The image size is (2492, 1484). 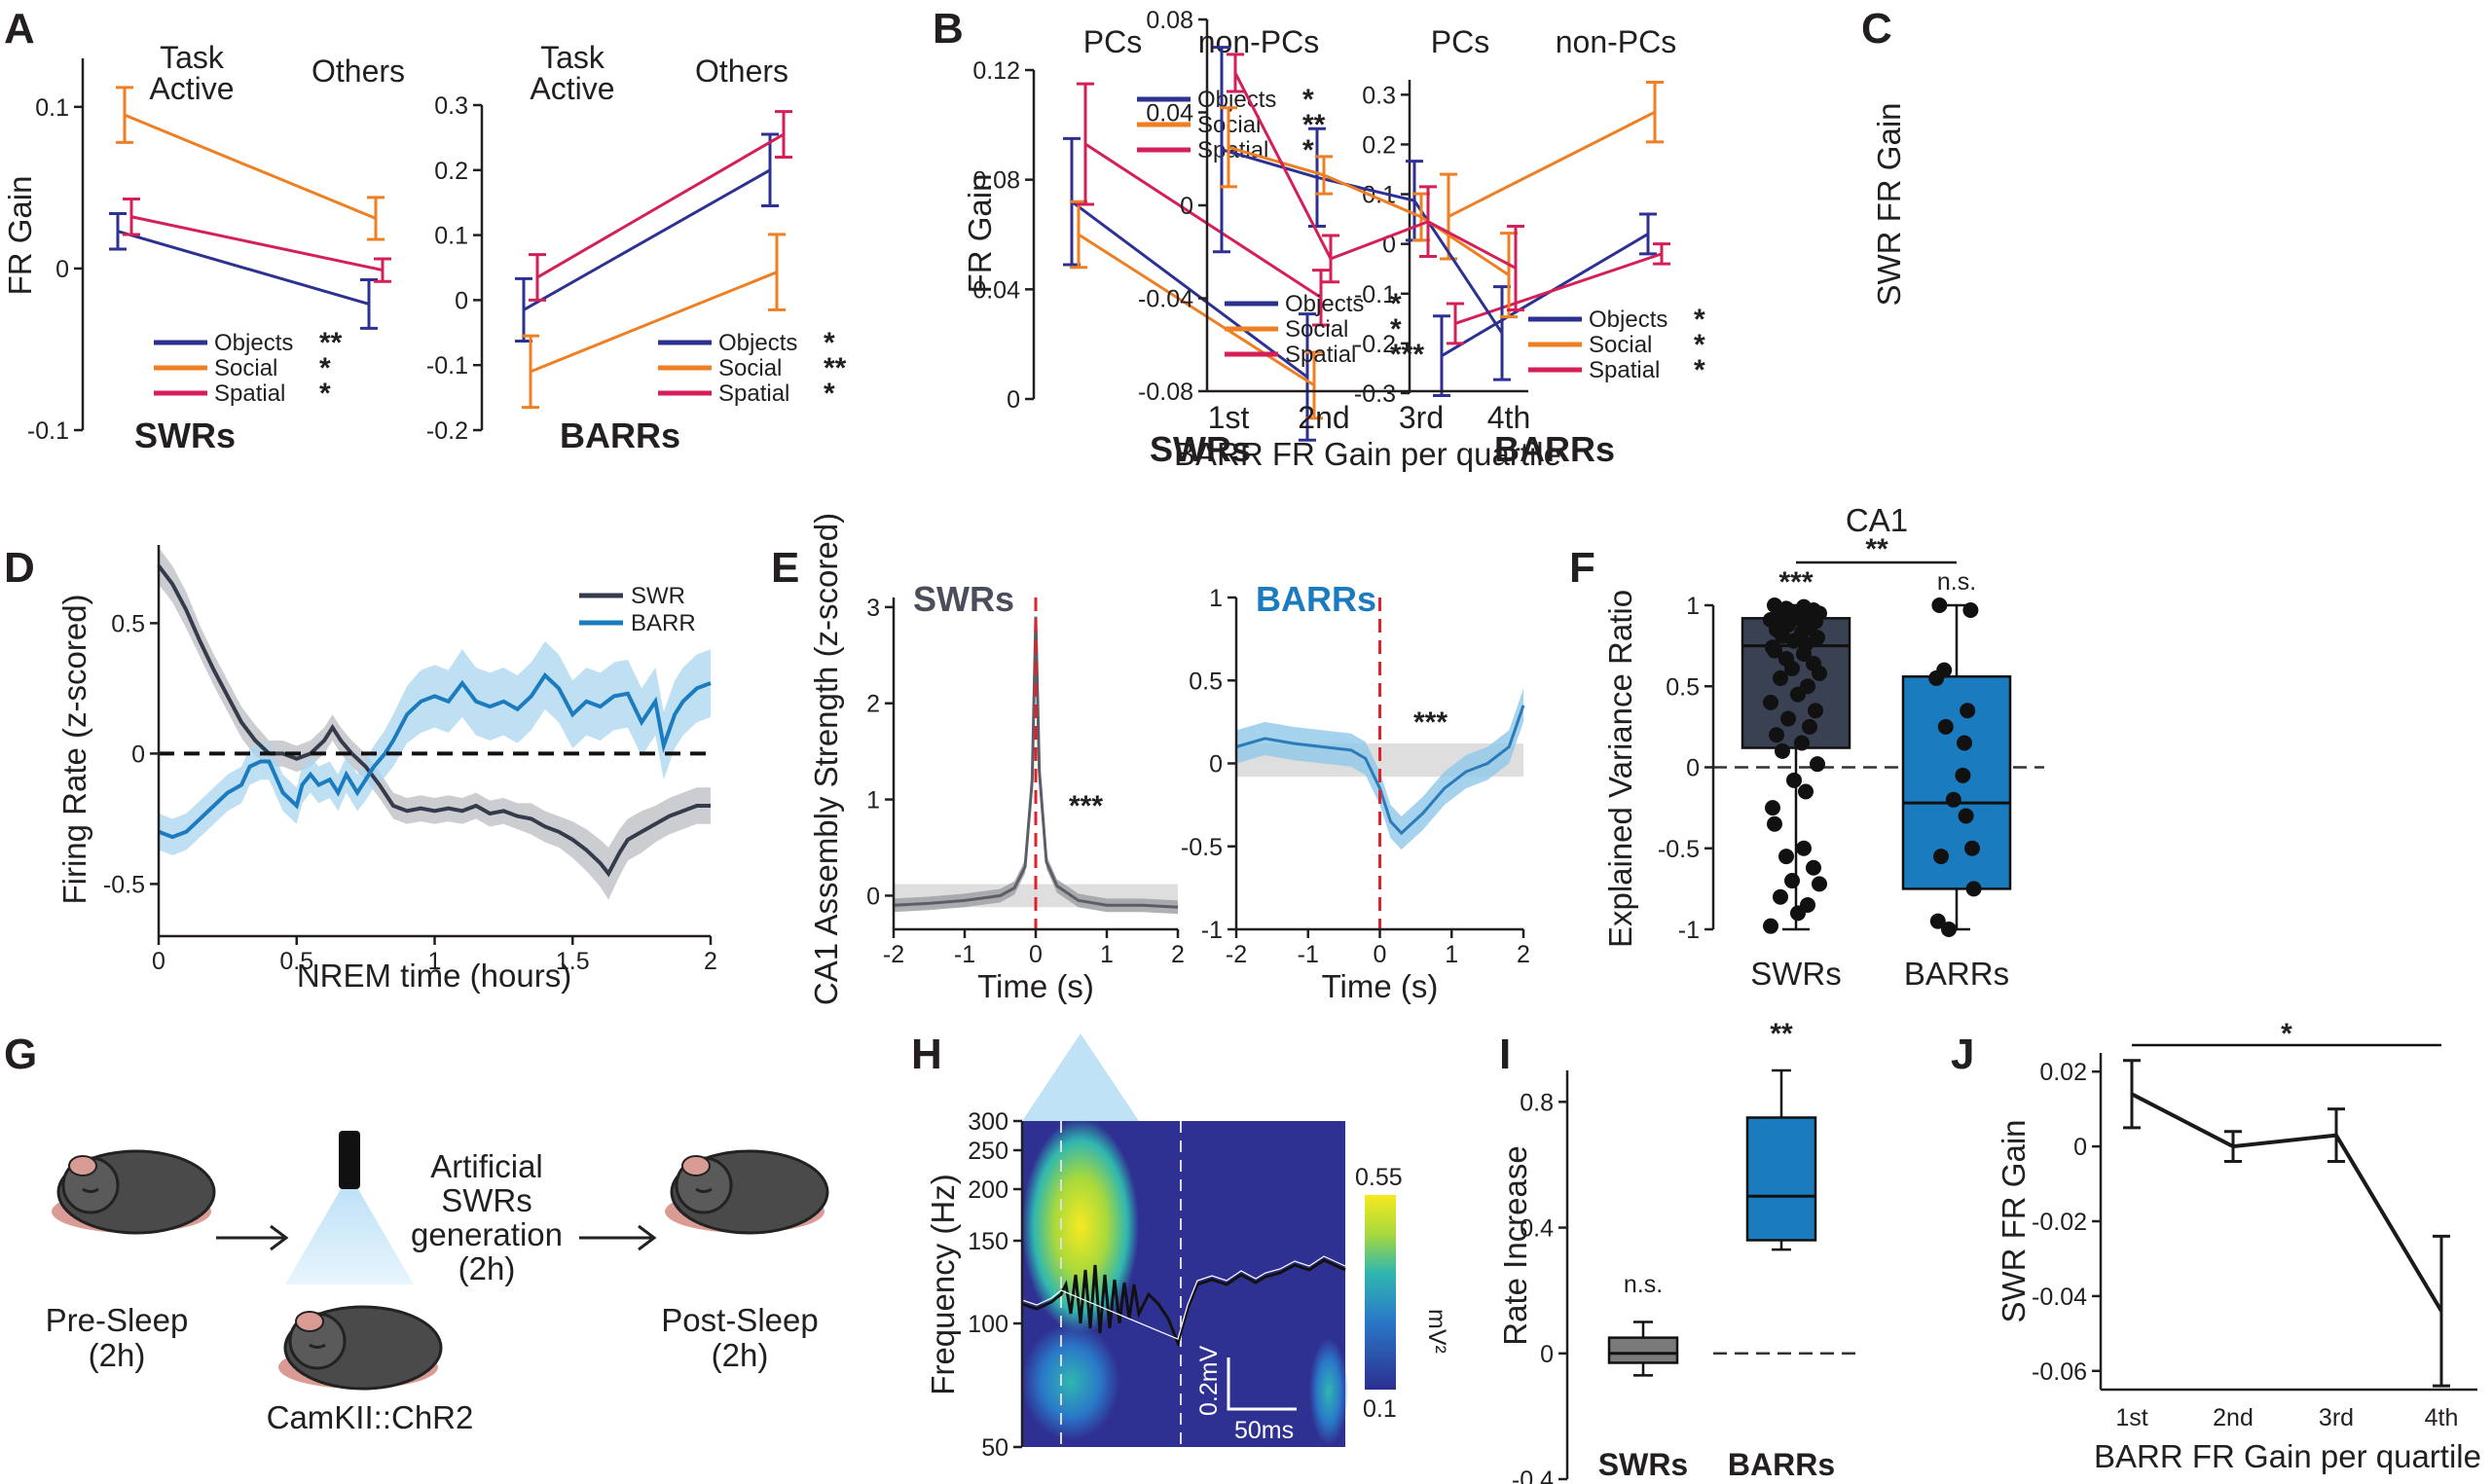 I want to click on panel-e-swr-tick-label: 2, so click(x=873, y=704).